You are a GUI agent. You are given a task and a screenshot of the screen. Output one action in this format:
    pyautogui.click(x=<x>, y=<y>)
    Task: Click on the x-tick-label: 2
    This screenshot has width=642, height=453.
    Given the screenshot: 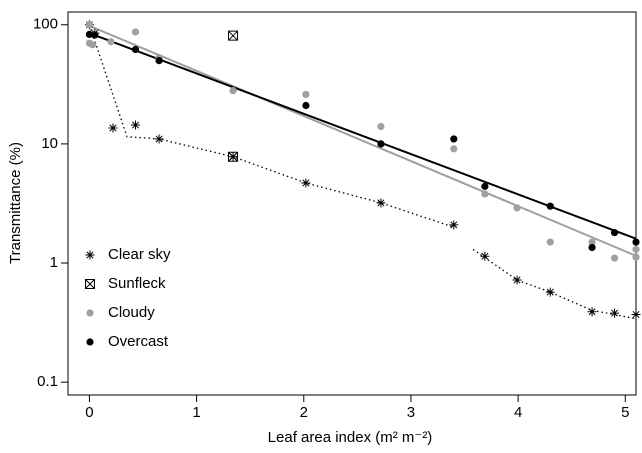 What is the action you would take?
    pyautogui.click(x=304, y=412)
    